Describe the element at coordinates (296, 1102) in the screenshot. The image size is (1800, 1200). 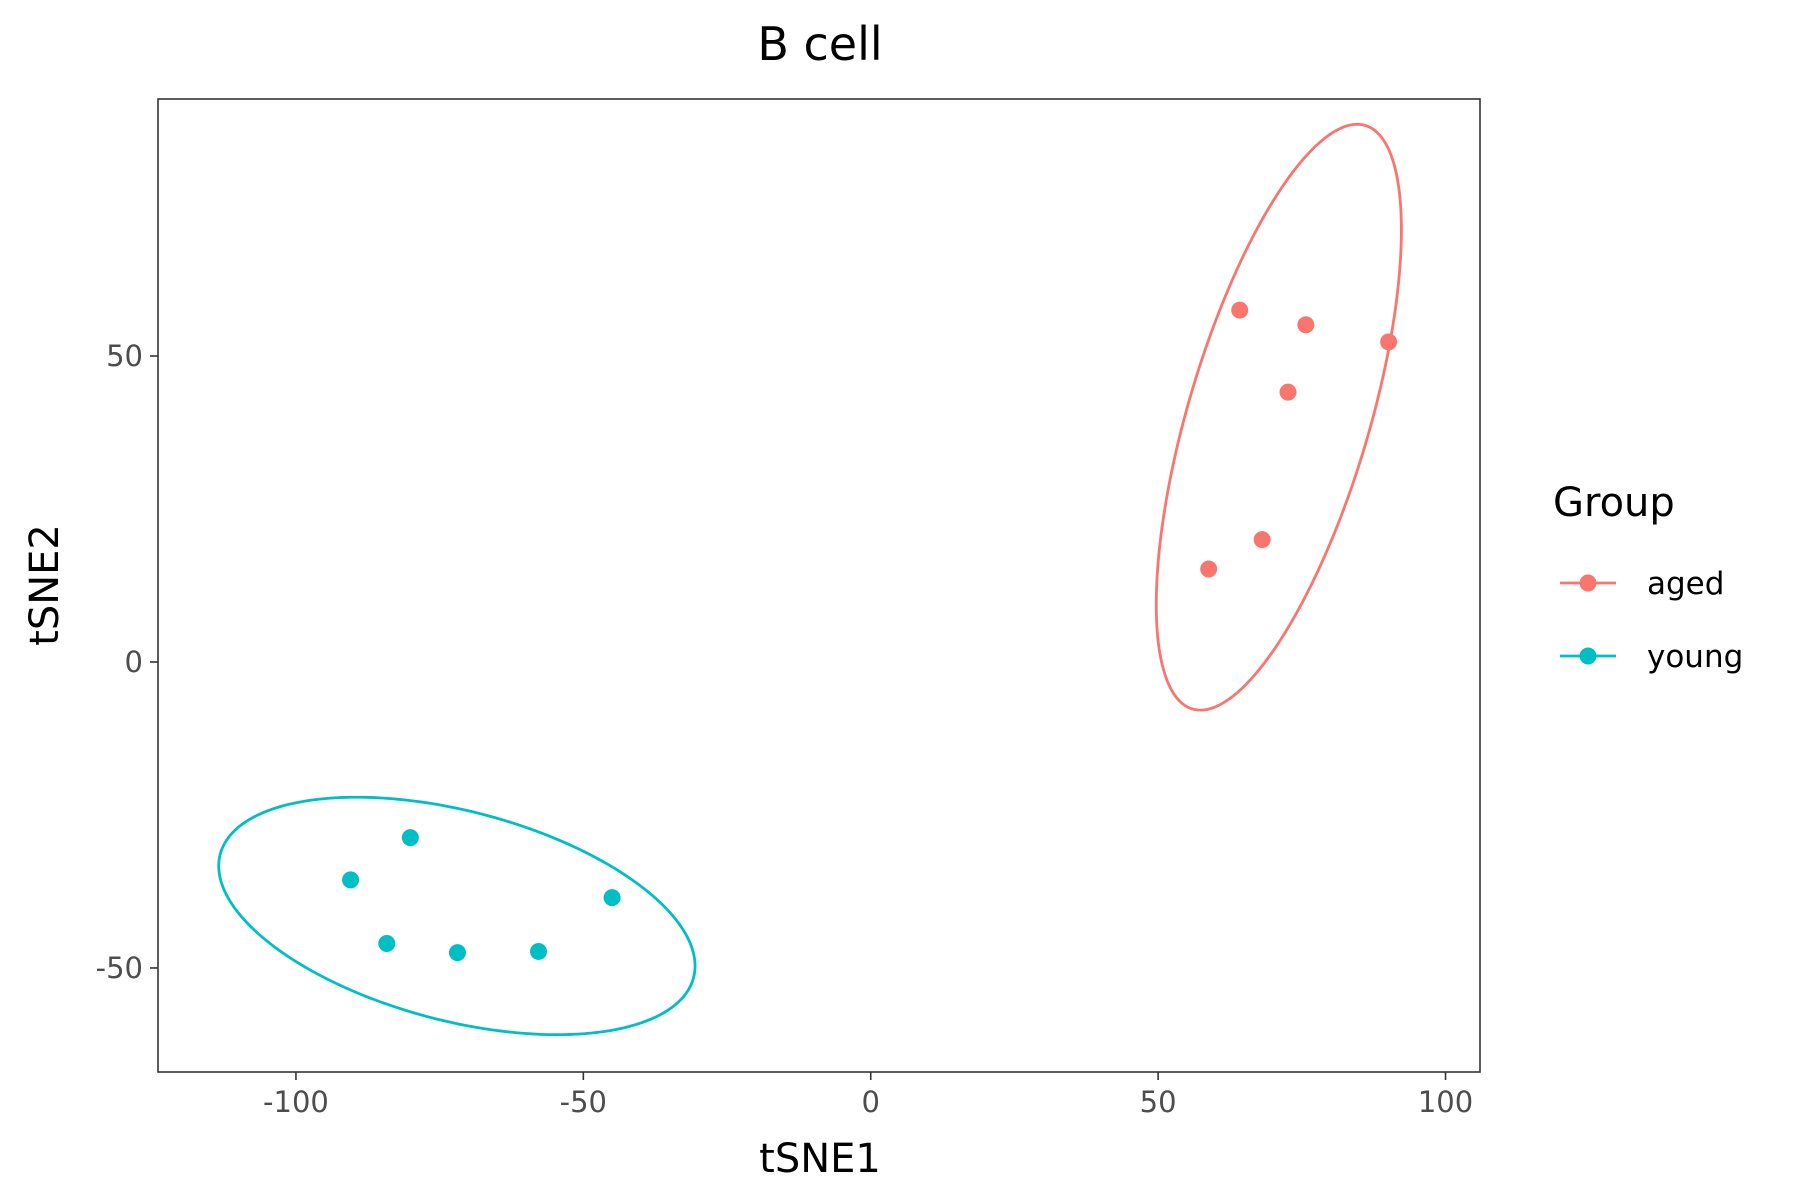
I see `x-tick-label: -100` at that location.